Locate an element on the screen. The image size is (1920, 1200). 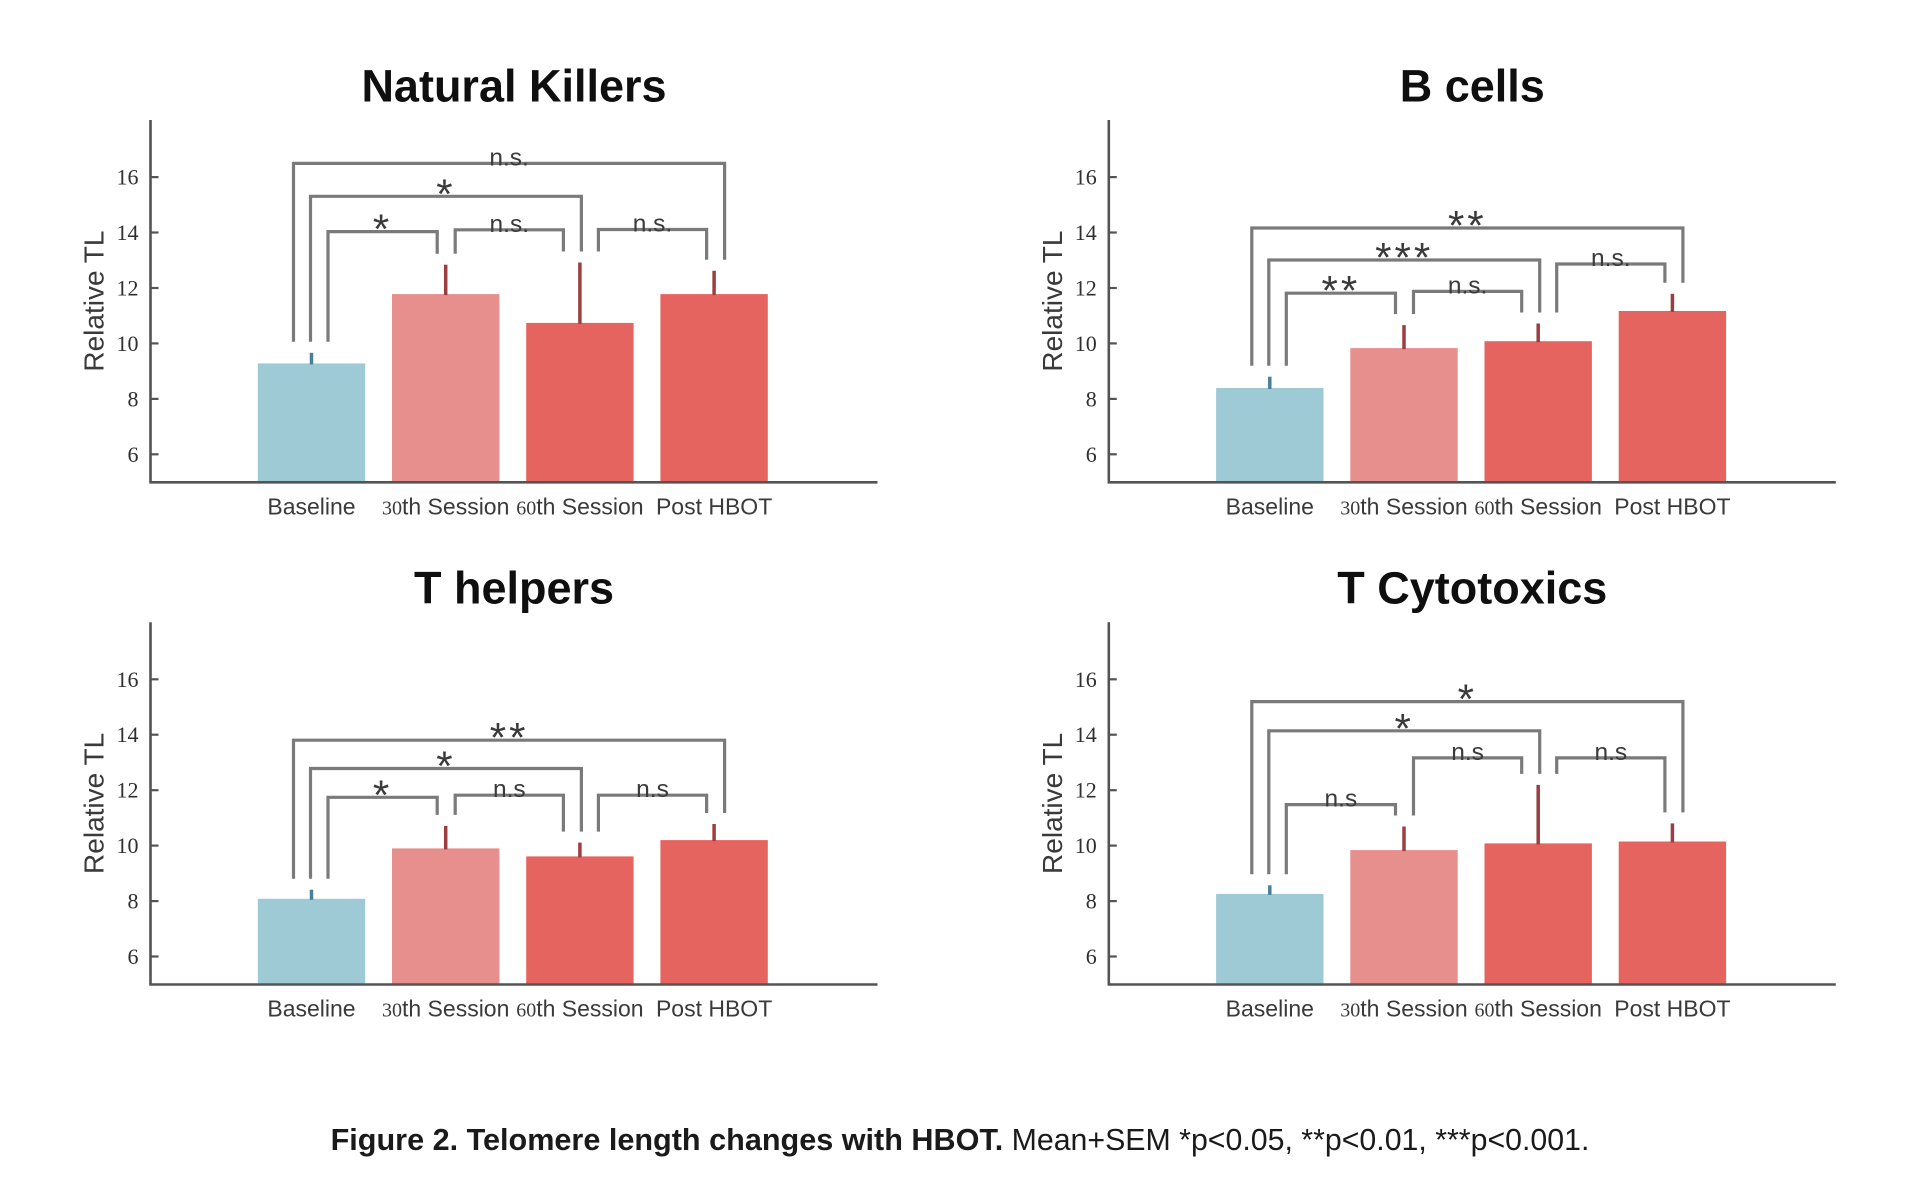
svg-text: T Cytotoxics is located at coordinates (1472, 588).